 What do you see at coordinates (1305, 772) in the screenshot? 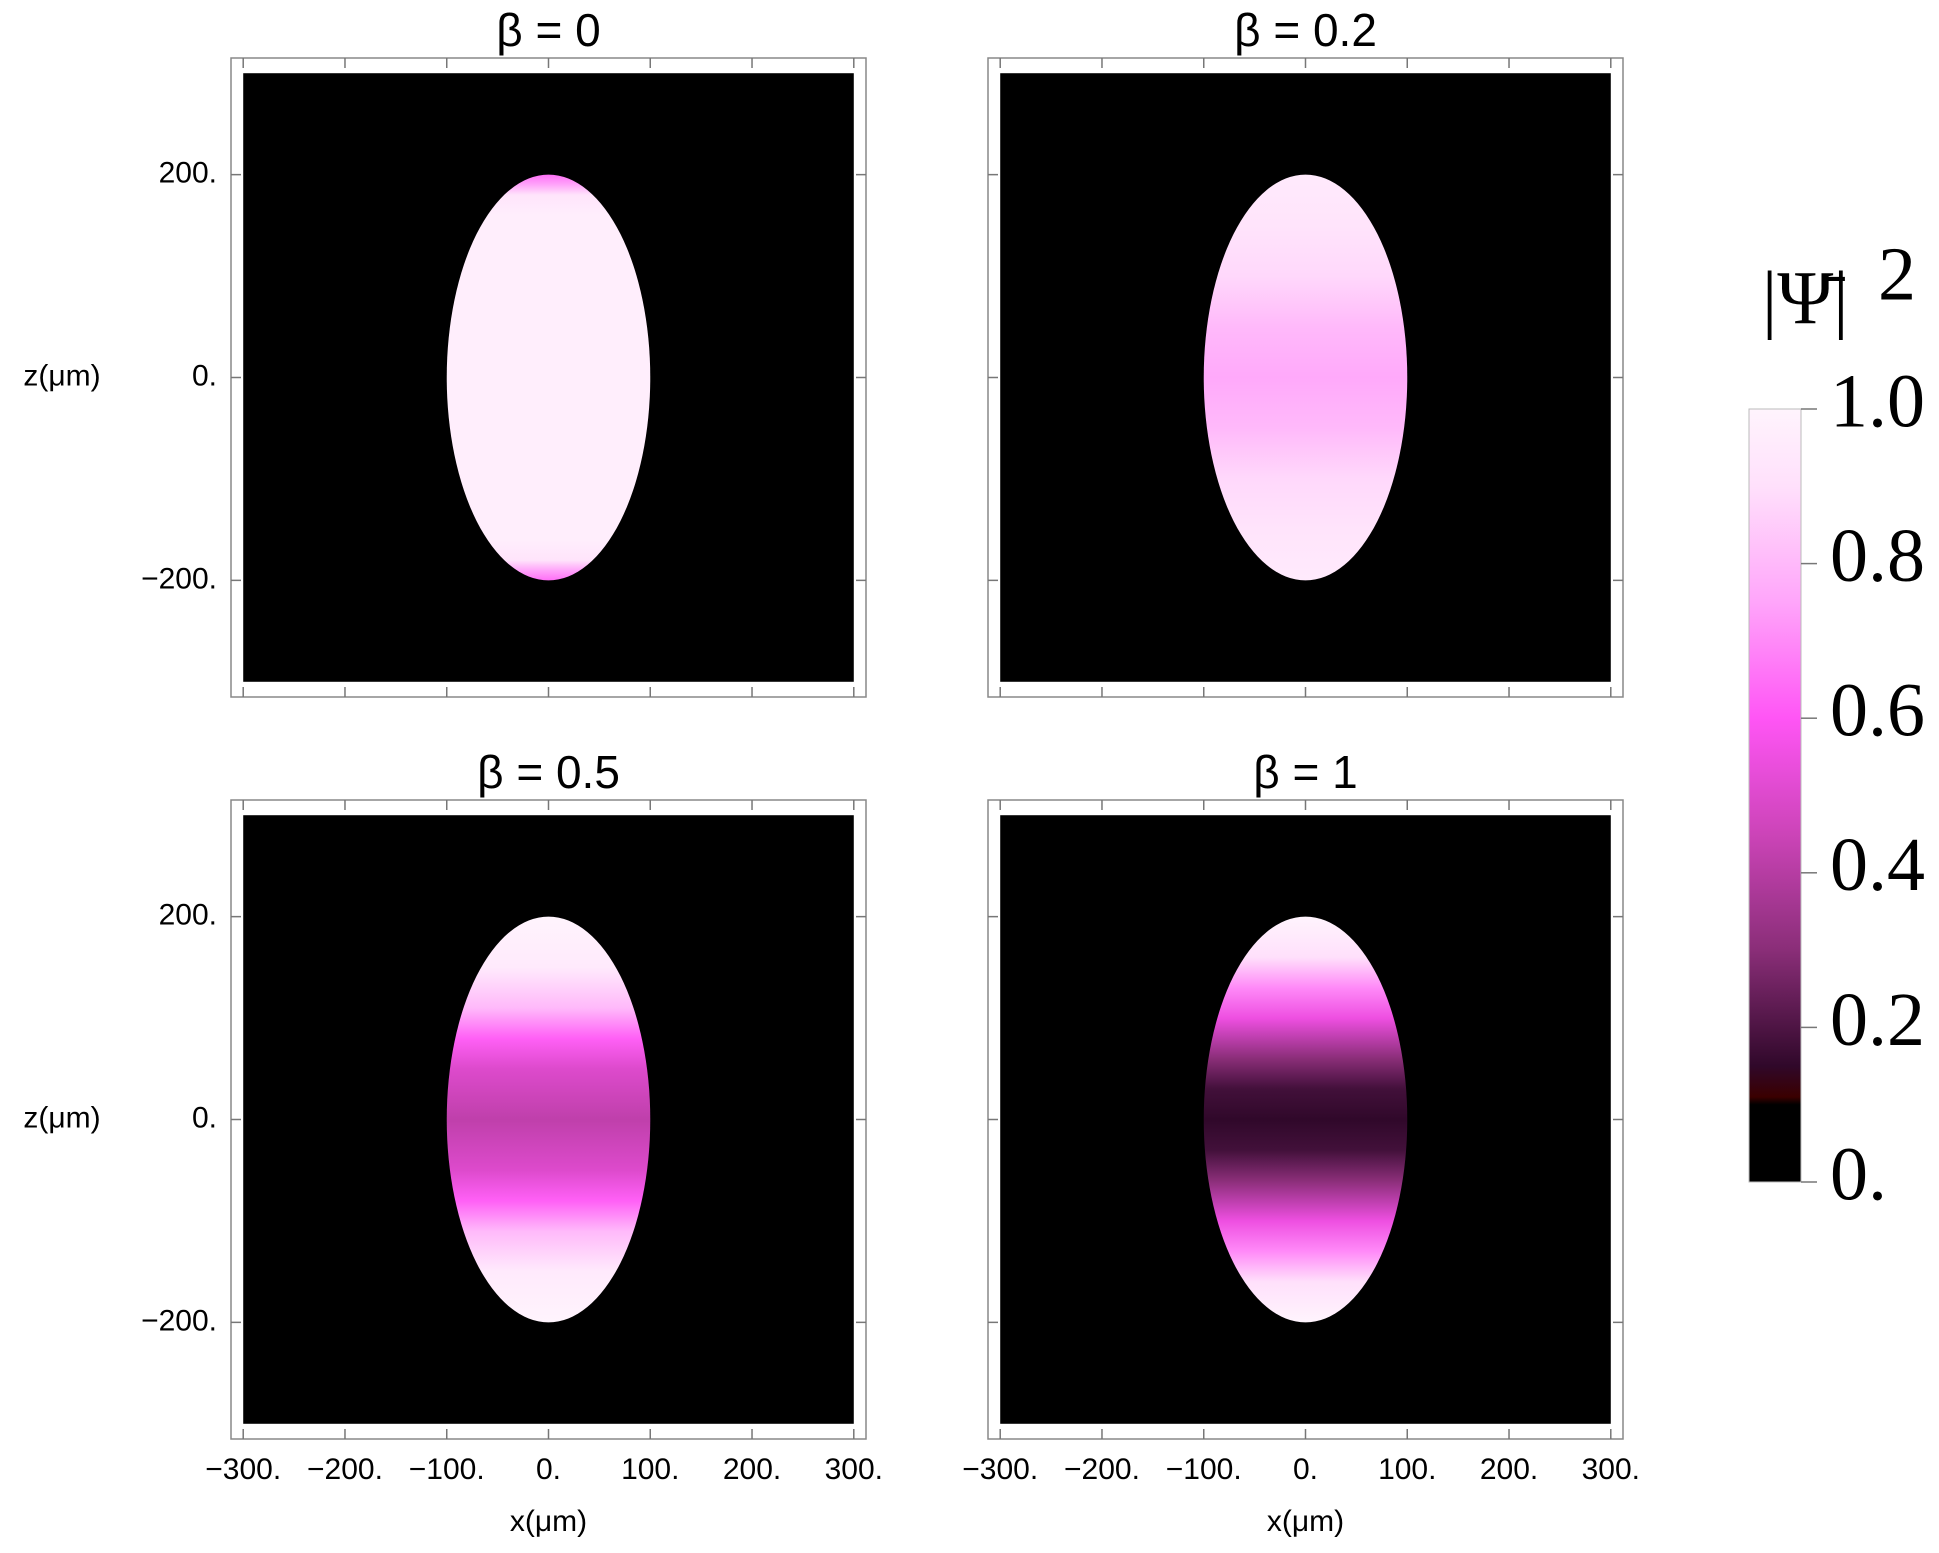
I see `panel-title: β = 1` at bounding box center [1305, 772].